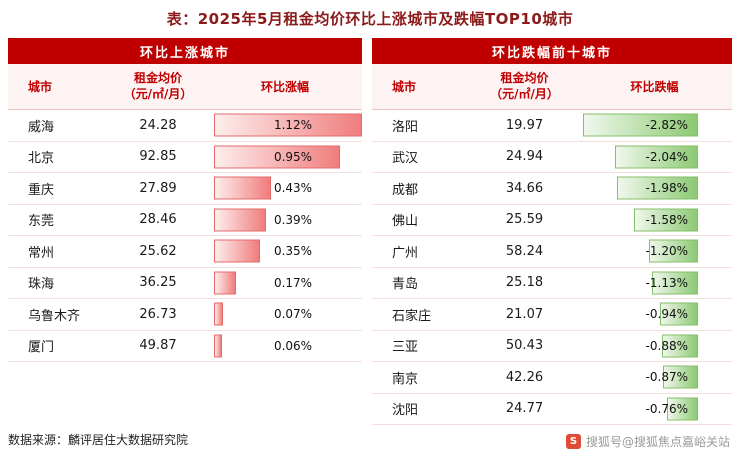 The height and width of the screenshot is (457, 740). I want to click on city-name: 重庆, so click(41, 190).